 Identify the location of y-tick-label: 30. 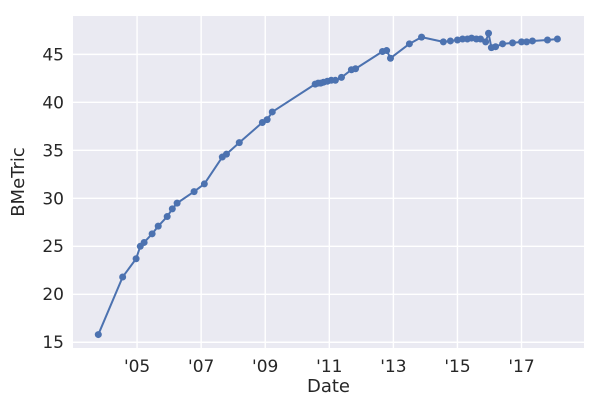
(53, 199).